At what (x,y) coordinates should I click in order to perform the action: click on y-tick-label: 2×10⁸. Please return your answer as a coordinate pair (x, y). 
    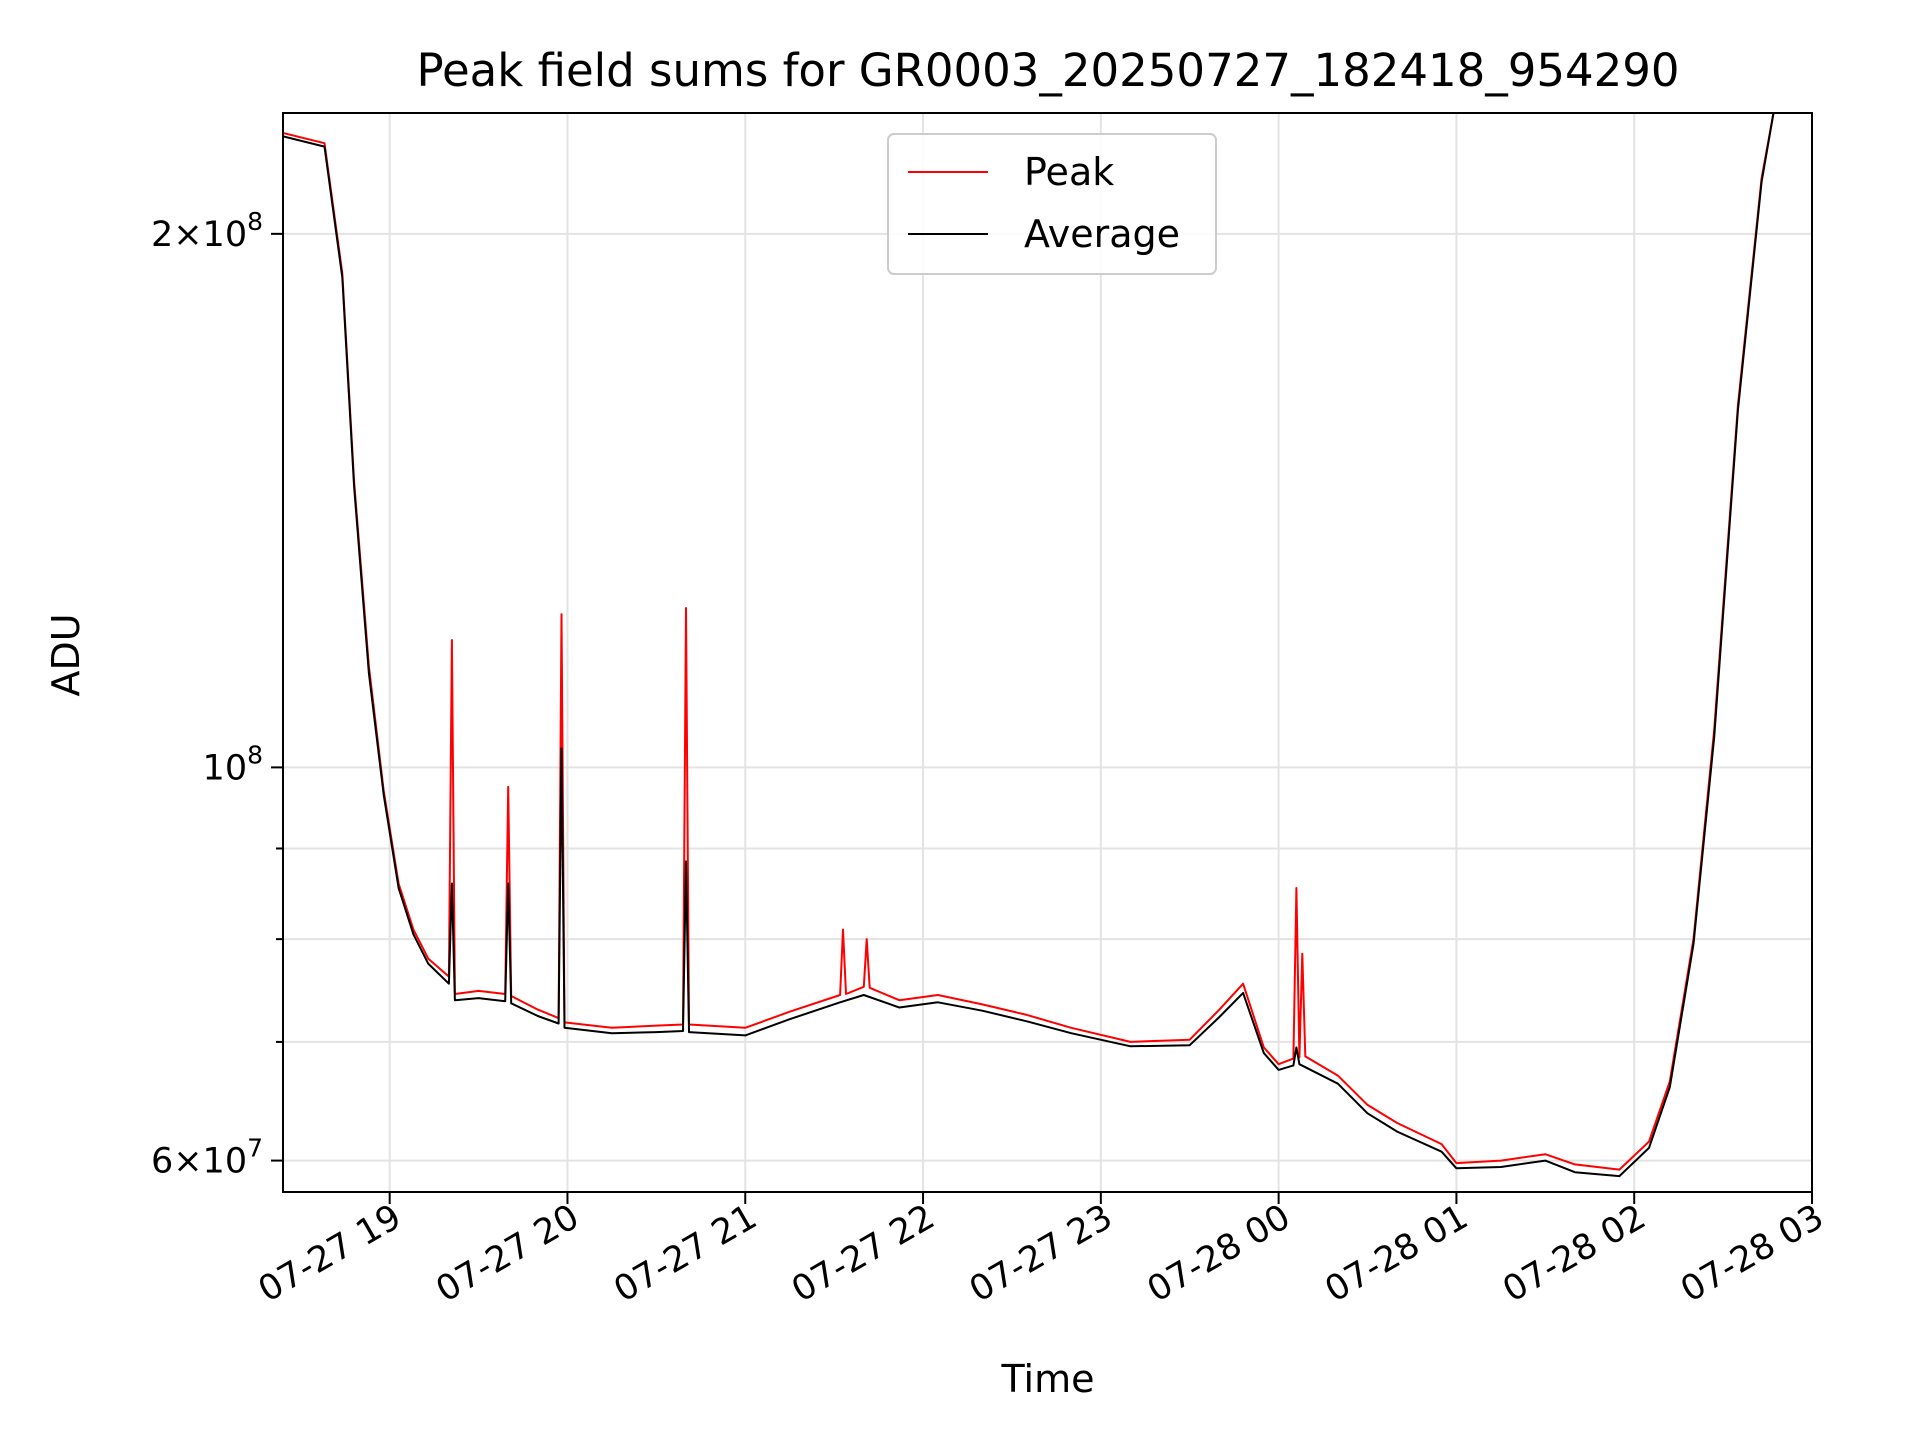
    Looking at the image, I should click on (207, 231).